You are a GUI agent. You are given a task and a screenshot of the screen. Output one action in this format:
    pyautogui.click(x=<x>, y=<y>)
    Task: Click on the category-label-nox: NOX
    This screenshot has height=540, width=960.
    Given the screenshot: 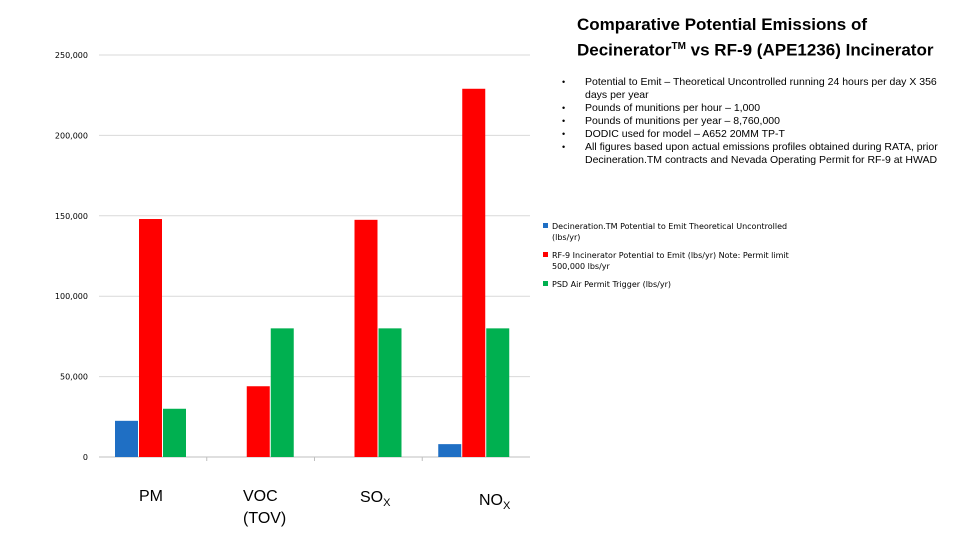 What is the action you would take?
    pyautogui.click(x=495, y=502)
    